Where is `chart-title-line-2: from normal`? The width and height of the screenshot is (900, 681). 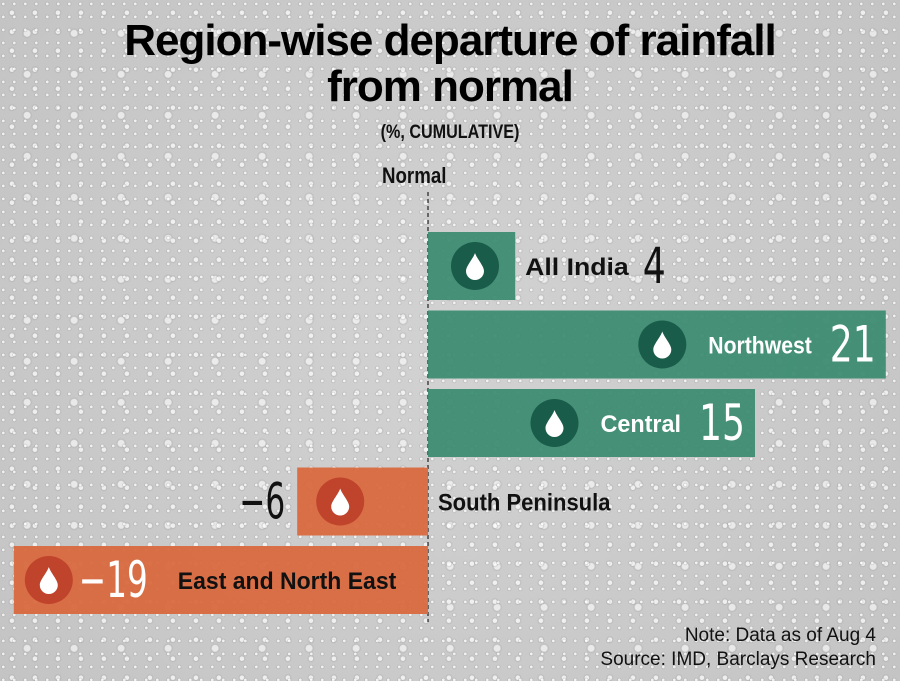
chart-title-line-2: from normal is located at coordinates (450, 86).